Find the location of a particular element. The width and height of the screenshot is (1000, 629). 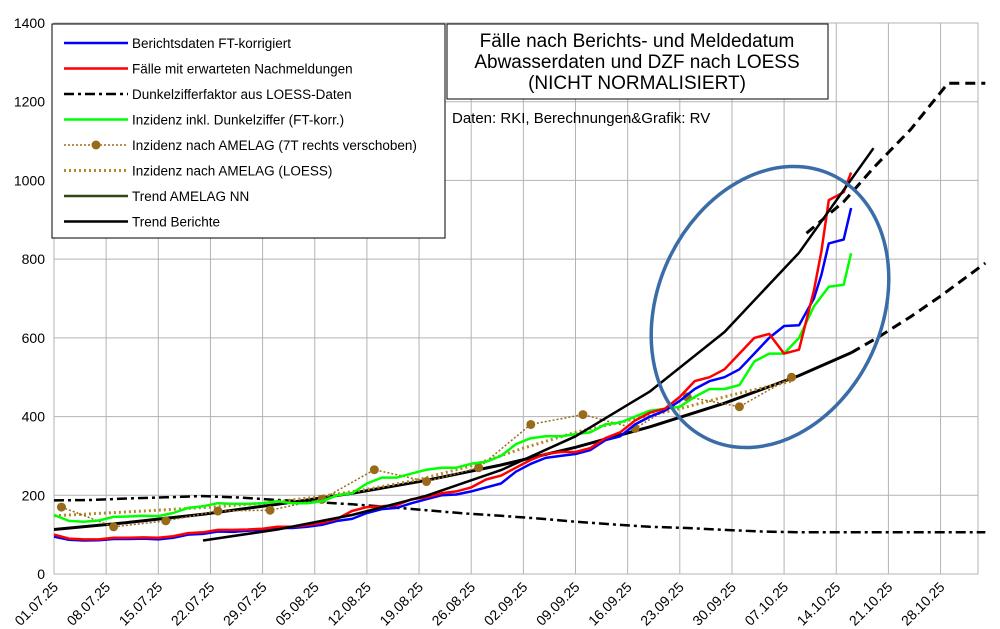

x-tick-label: 01.07.25 is located at coordinates (36, 604).